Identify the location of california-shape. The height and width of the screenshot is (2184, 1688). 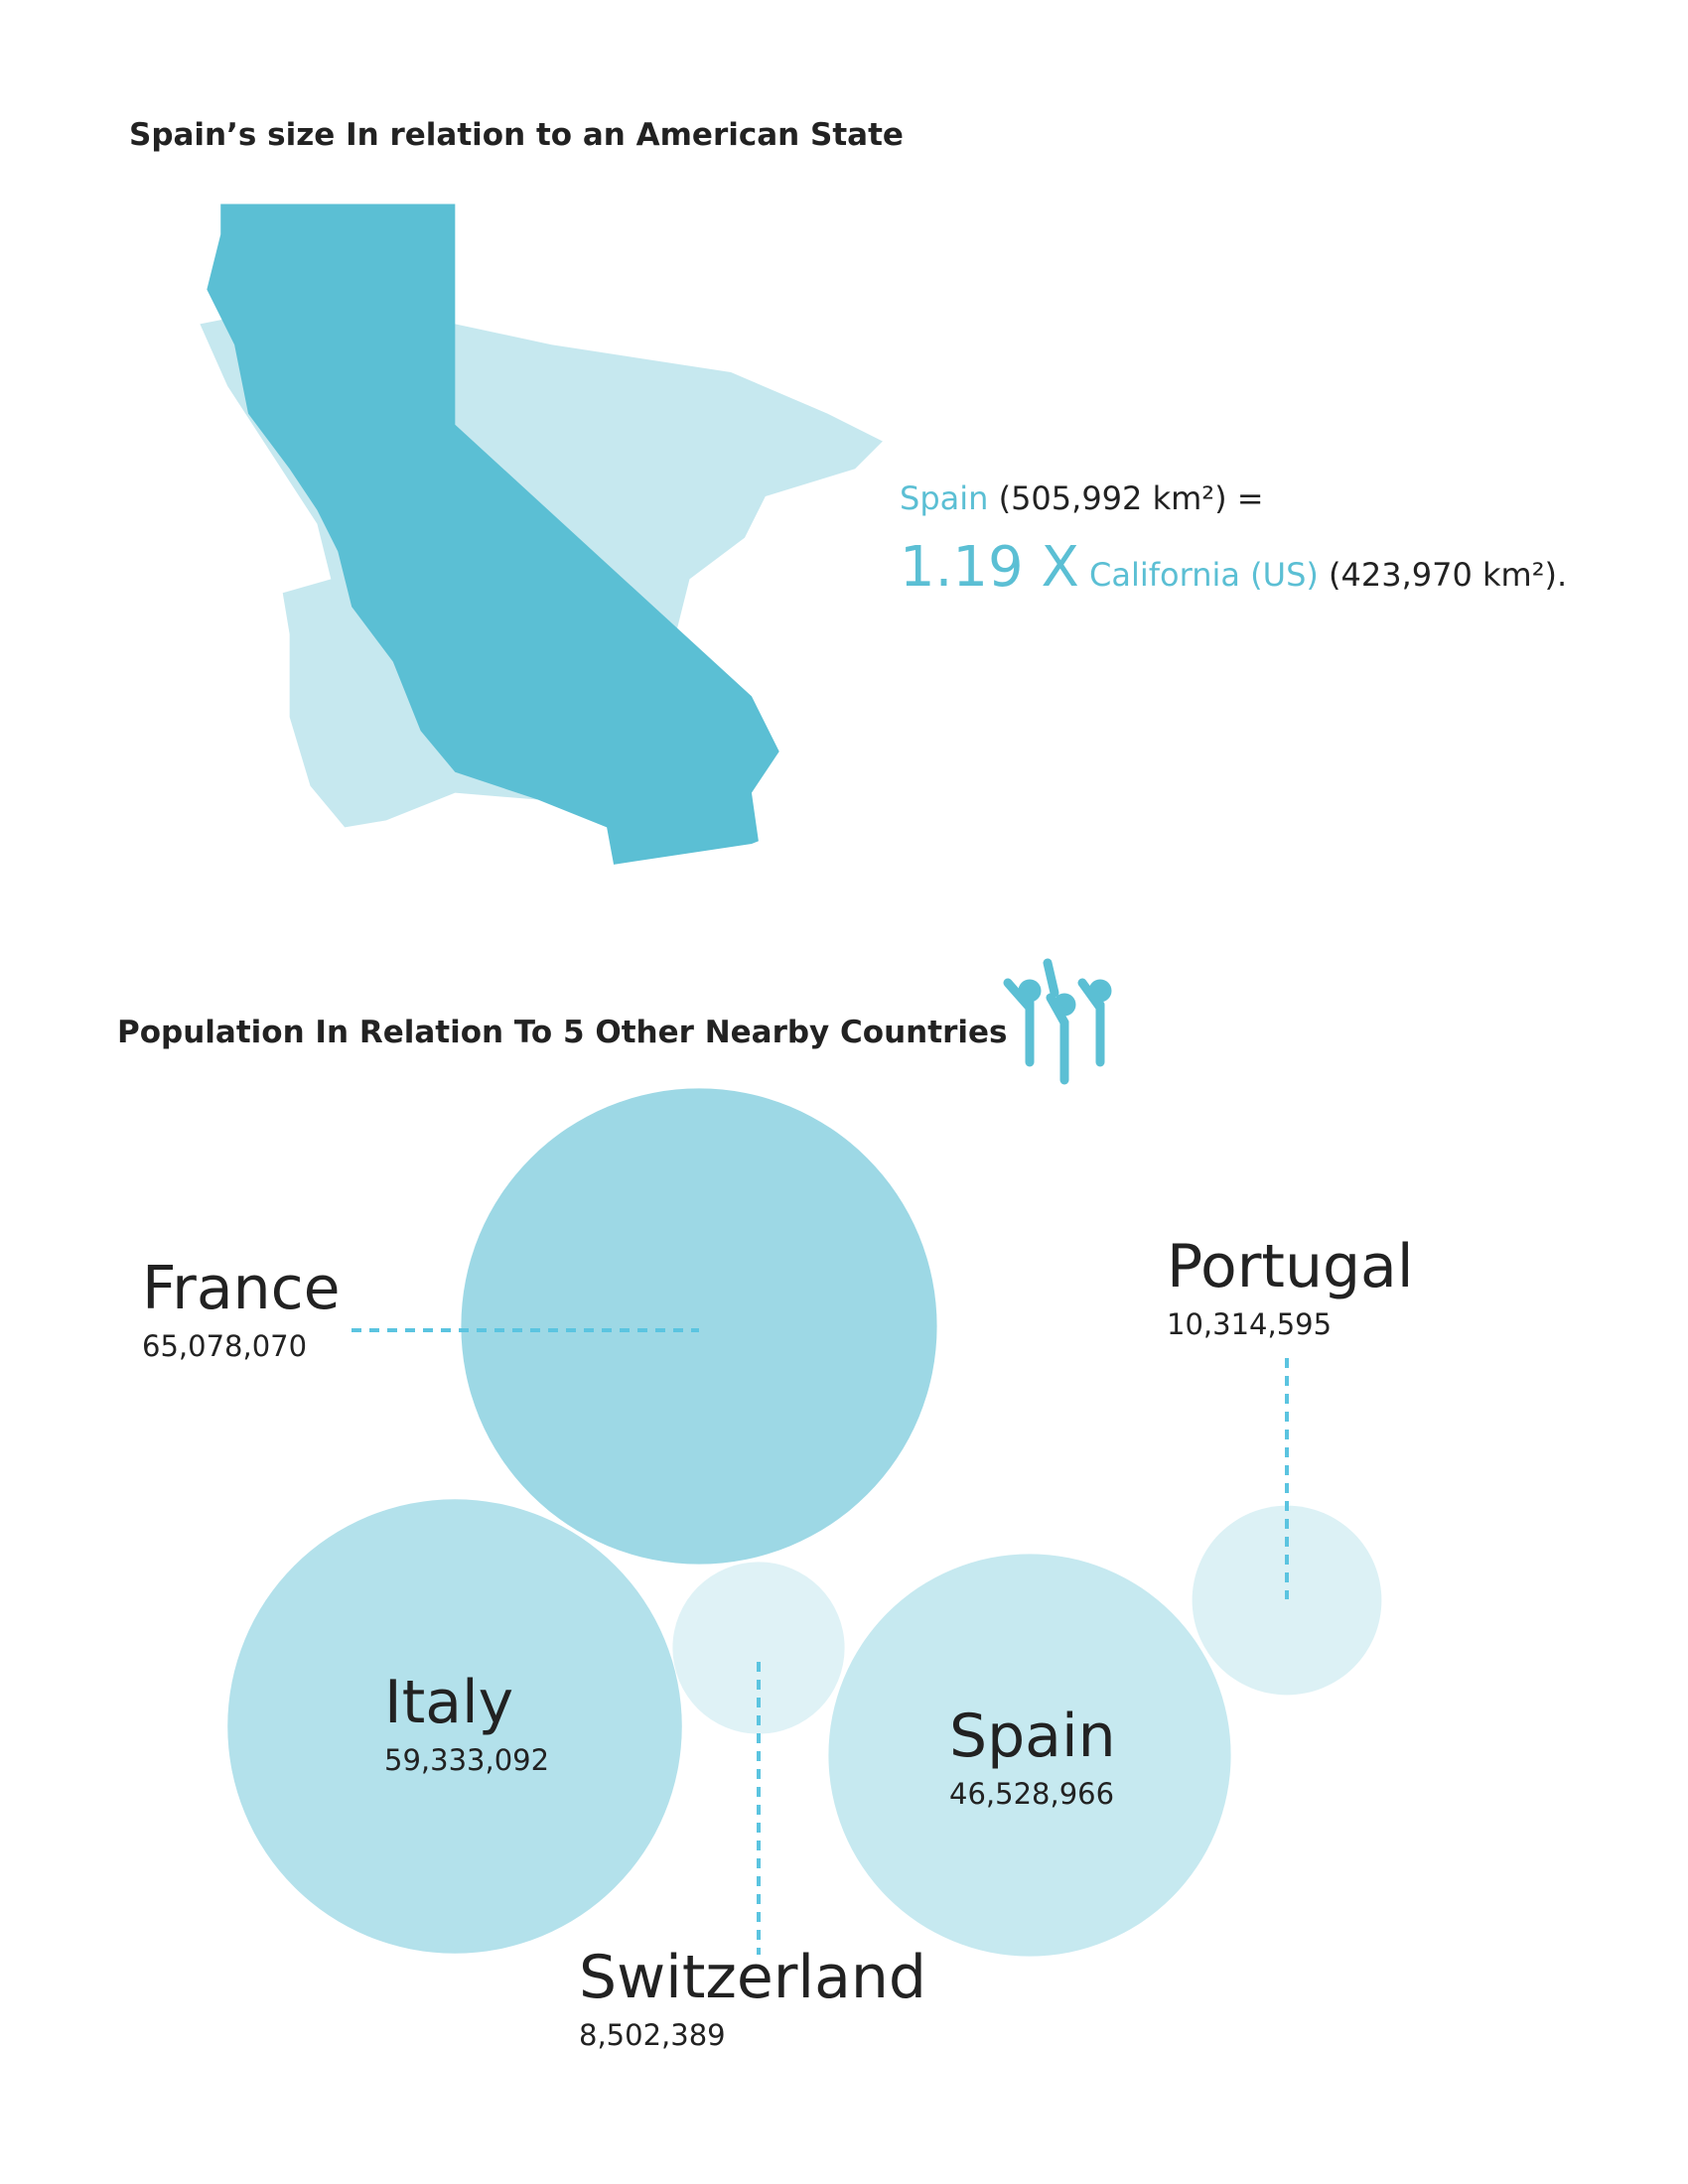
(493, 534).